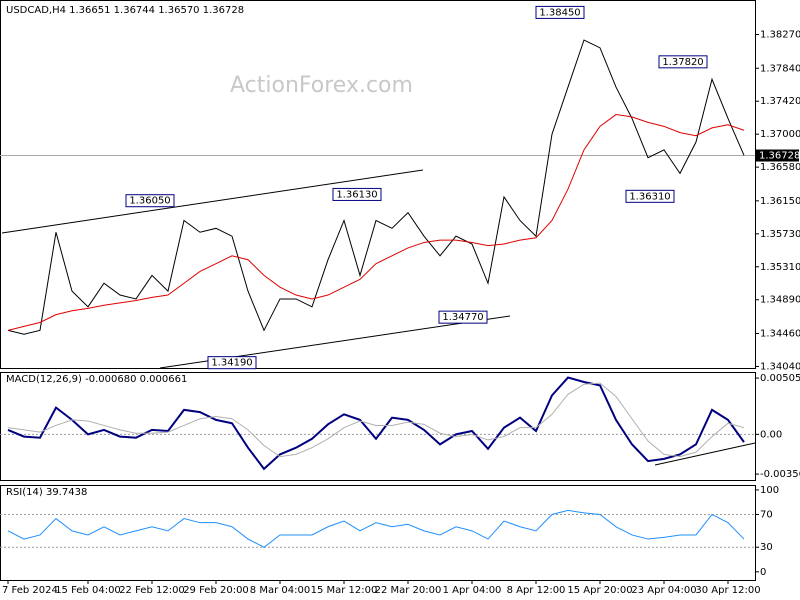  What do you see at coordinates (344, 590) in the screenshot?
I see `x-tick-label: 15 Mar 12:00` at bounding box center [344, 590].